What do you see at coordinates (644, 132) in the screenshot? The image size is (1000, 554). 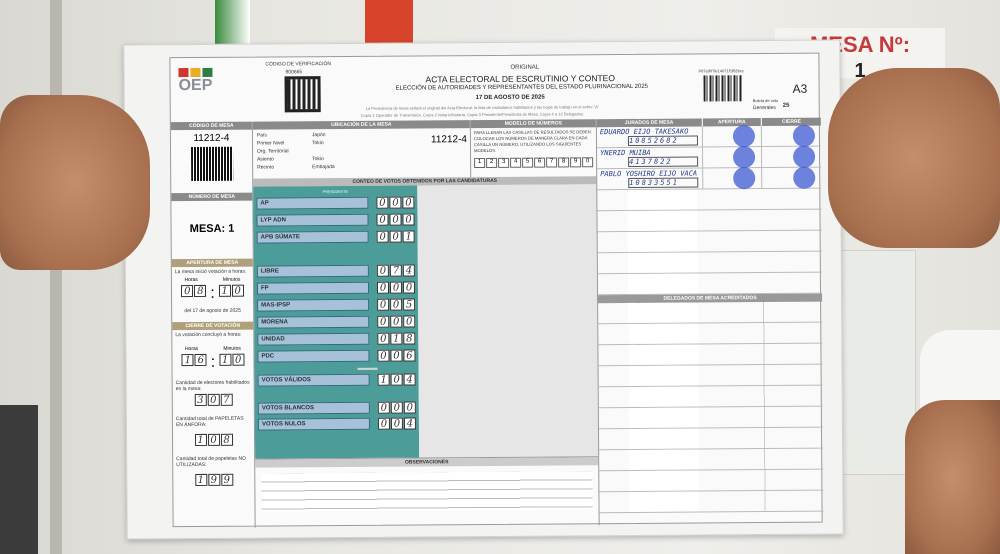 I see `jurado-name: EDUARDO EIJO TAKESAKO` at bounding box center [644, 132].